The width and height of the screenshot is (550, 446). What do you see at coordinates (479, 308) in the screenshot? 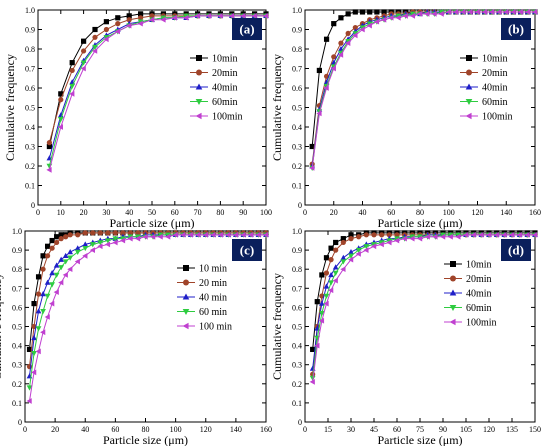
I see `legend-label: 60min` at bounding box center [479, 308].